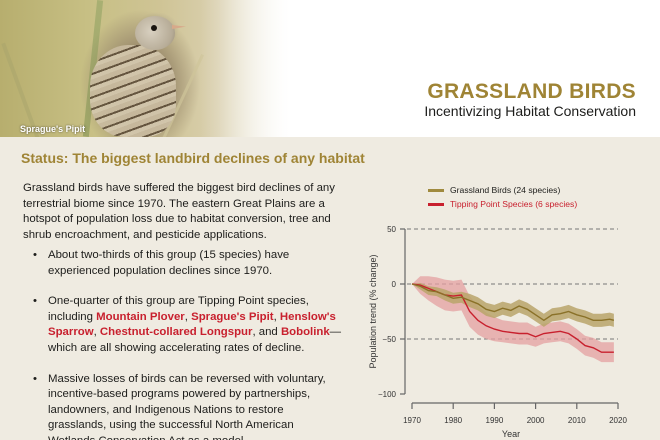 The width and height of the screenshot is (660, 440). What do you see at coordinates (387, 394) in the screenshot?
I see `y-tick-label: −100` at bounding box center [387, 394].